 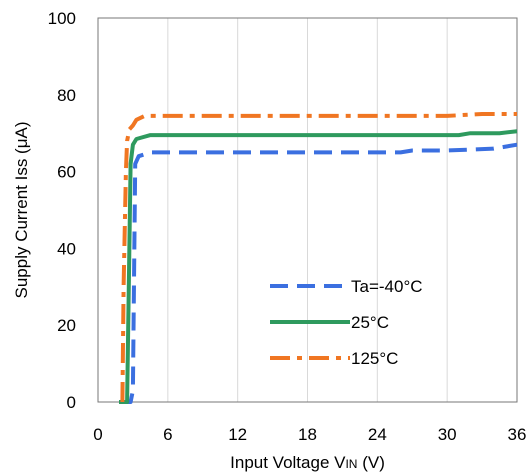 I want to click on y-tick-label: 100, so click(x=62, y=18).